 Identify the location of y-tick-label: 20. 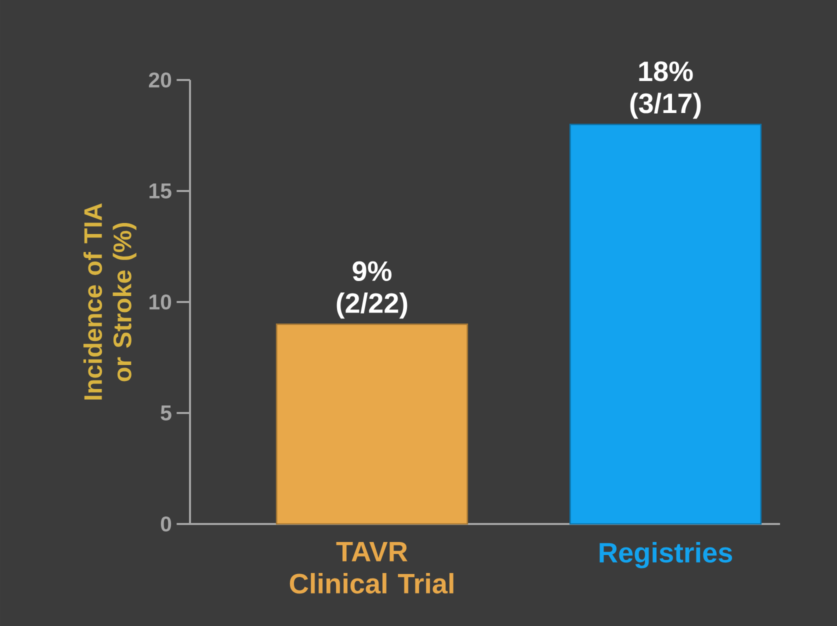
(160, 80).